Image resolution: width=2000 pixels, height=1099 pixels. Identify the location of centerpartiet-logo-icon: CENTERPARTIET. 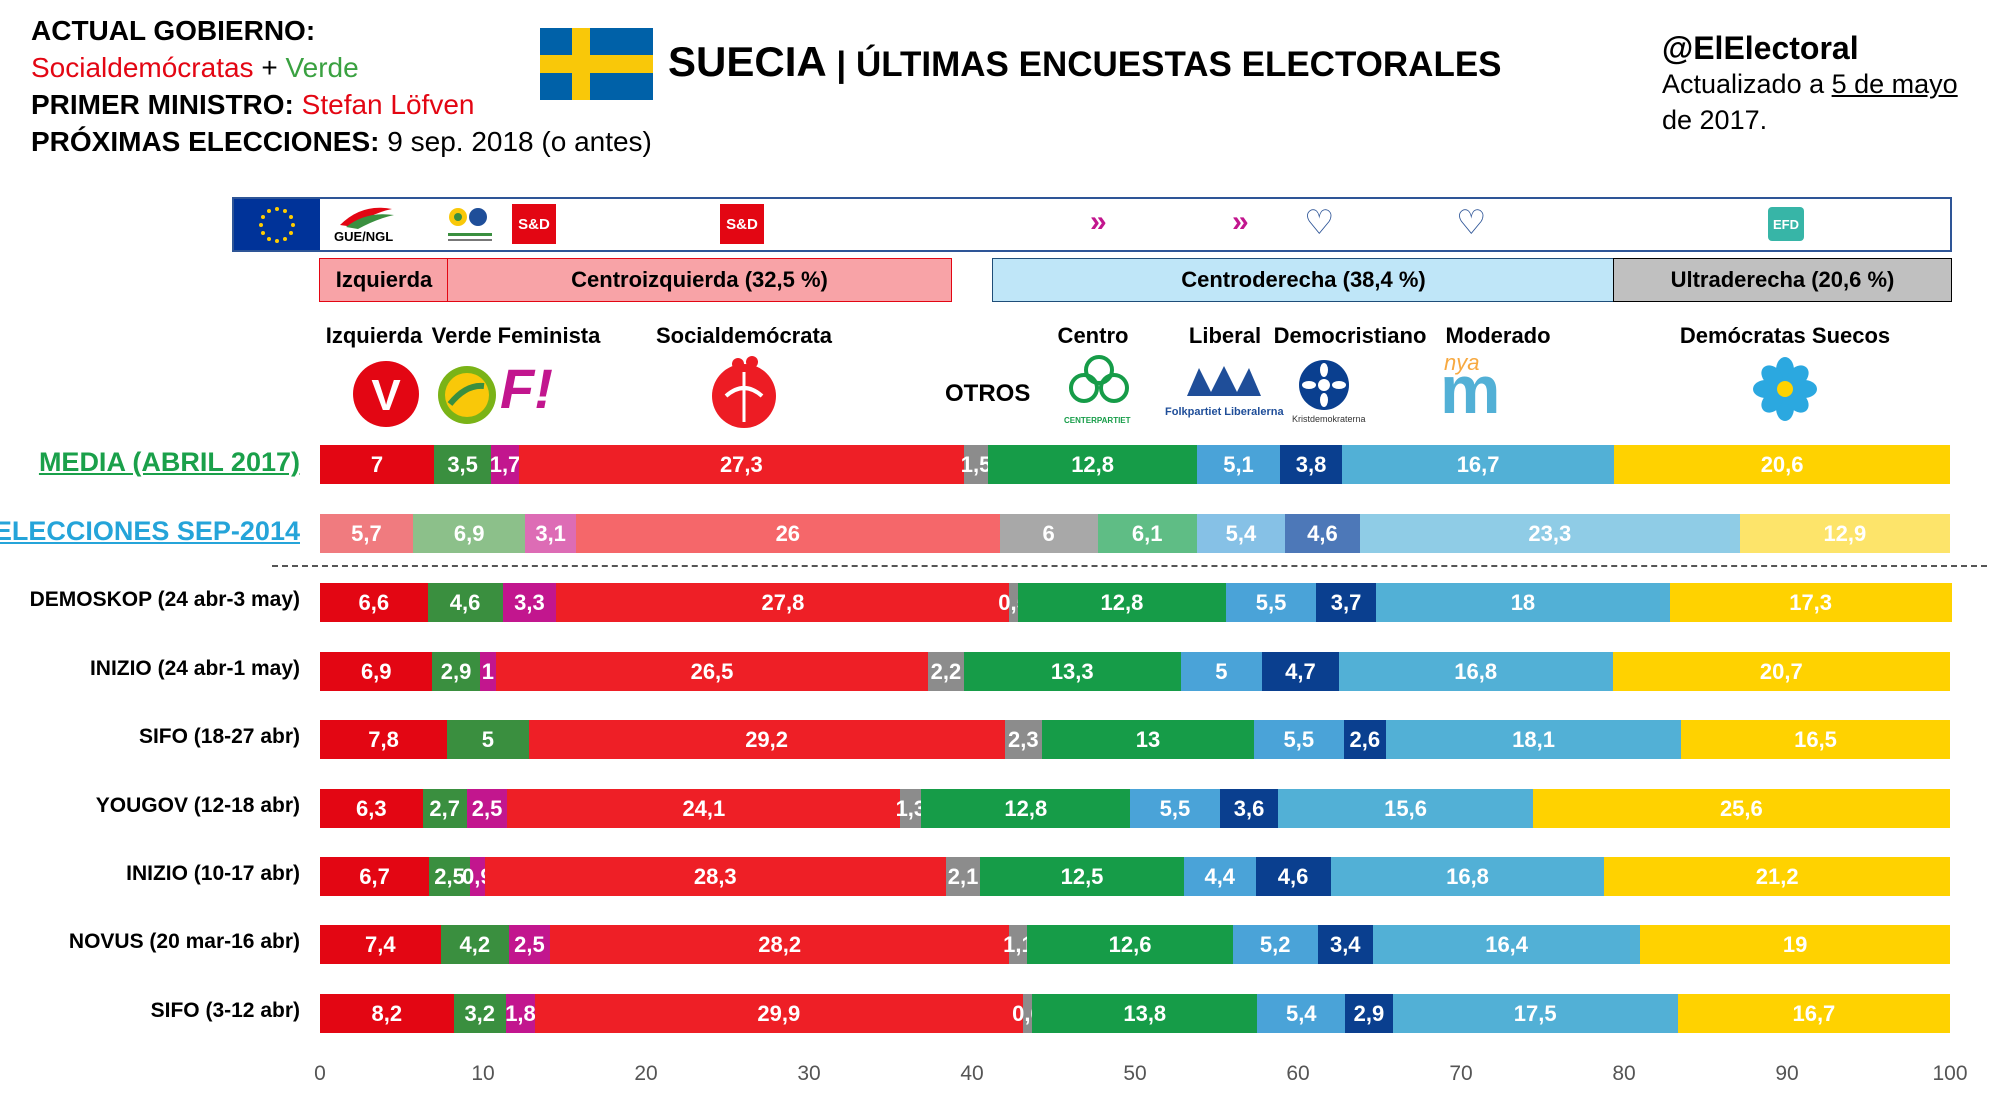
(1098, 390).